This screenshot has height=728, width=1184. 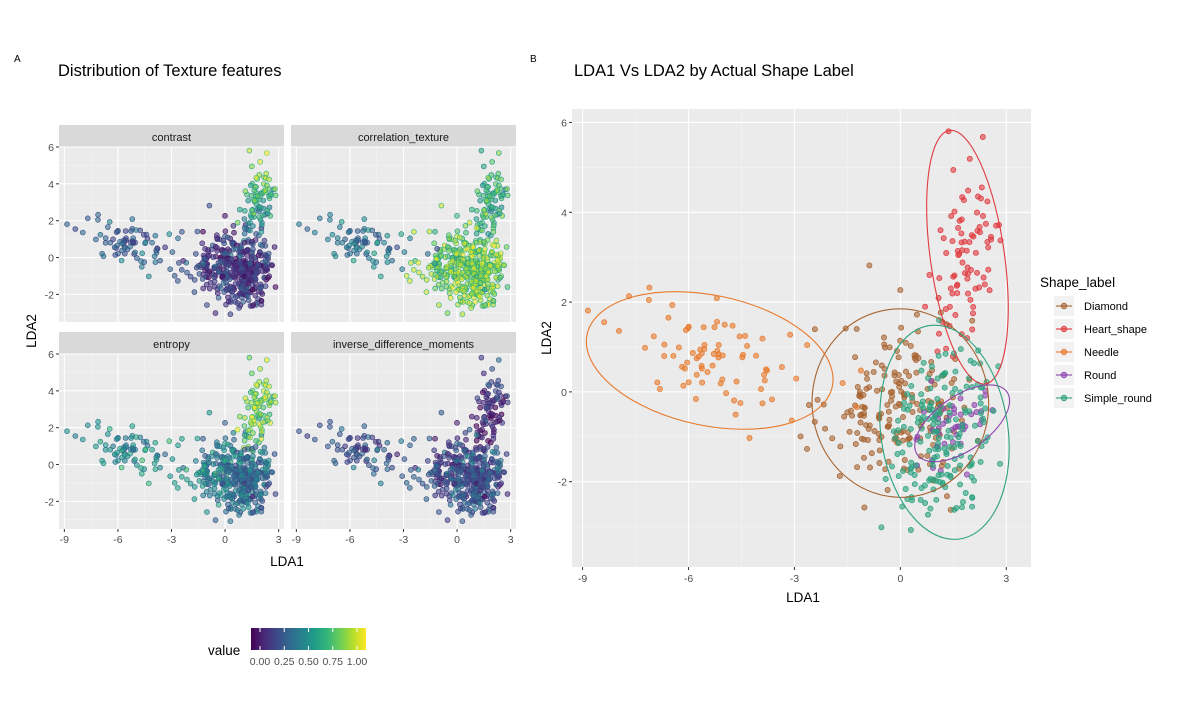 I want to click on x-tick-label: 3, so click(x=279, y=540).